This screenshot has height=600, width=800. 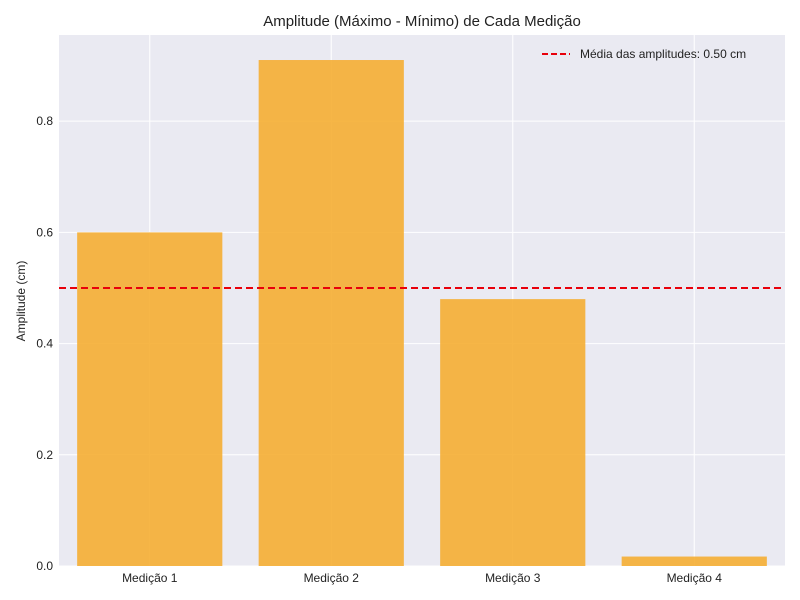 What do you see at coordinates (513, 578) in the screenshot?
I see `x-tick-label: Medição 3` at bounding box center [513, 578].